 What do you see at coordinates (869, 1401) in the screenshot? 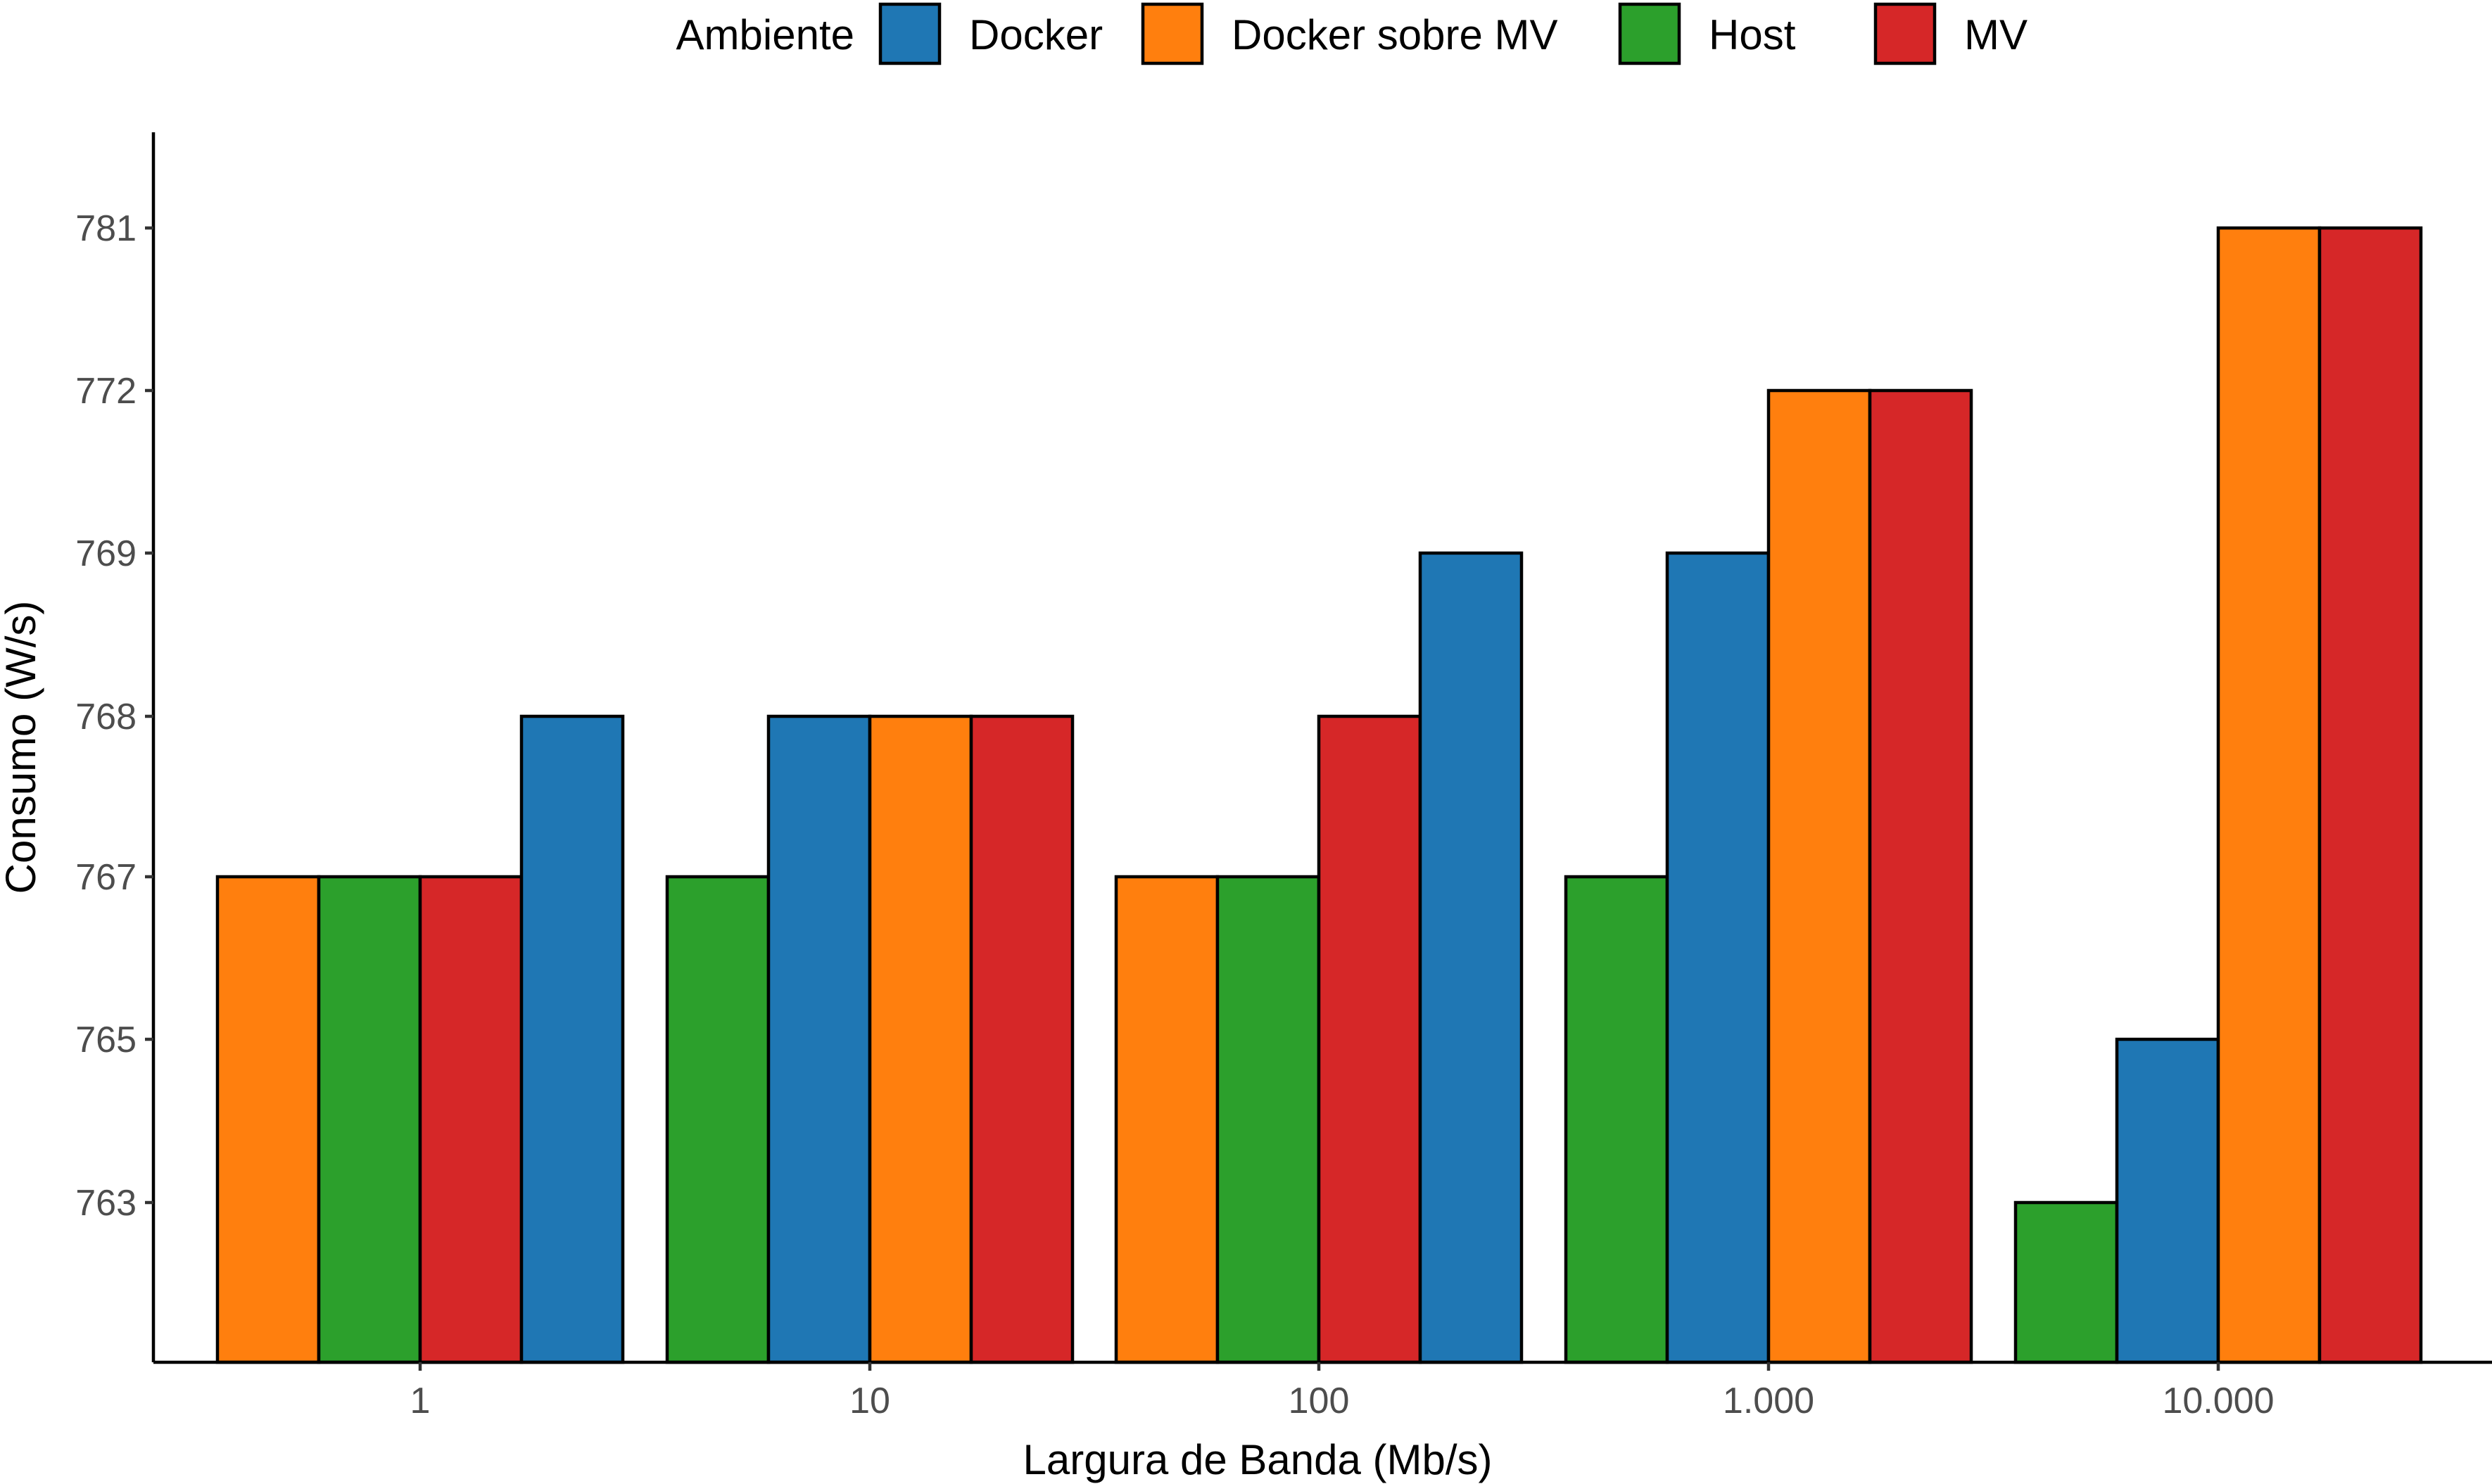
I see `x-tick-label: 10` at bounding box center [869, 1401].